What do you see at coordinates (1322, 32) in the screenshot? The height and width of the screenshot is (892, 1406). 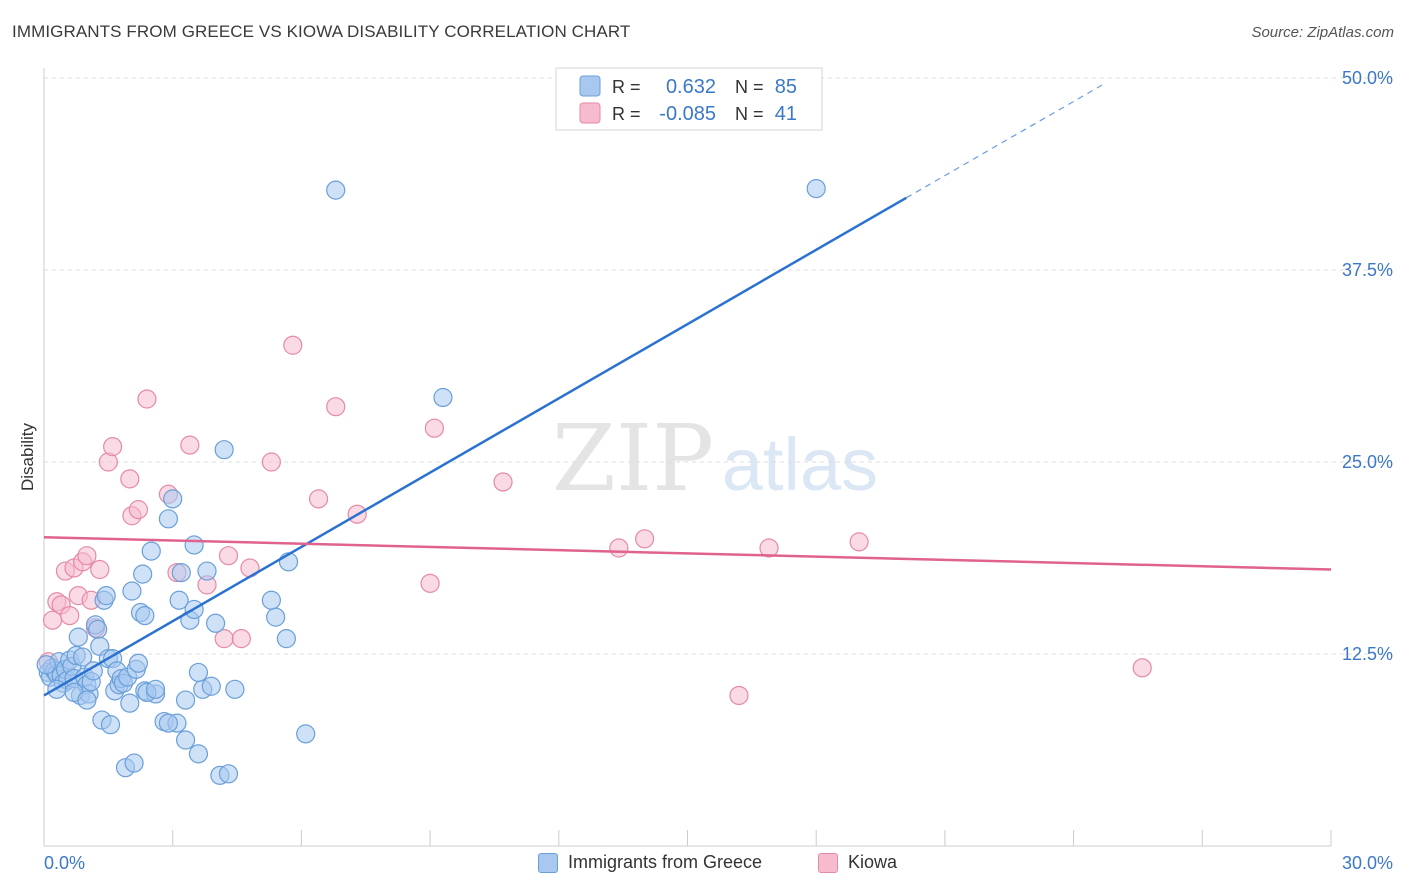 I see `source-credit: Source: ZipAtlas.com` at bounding box center [1322, 32].